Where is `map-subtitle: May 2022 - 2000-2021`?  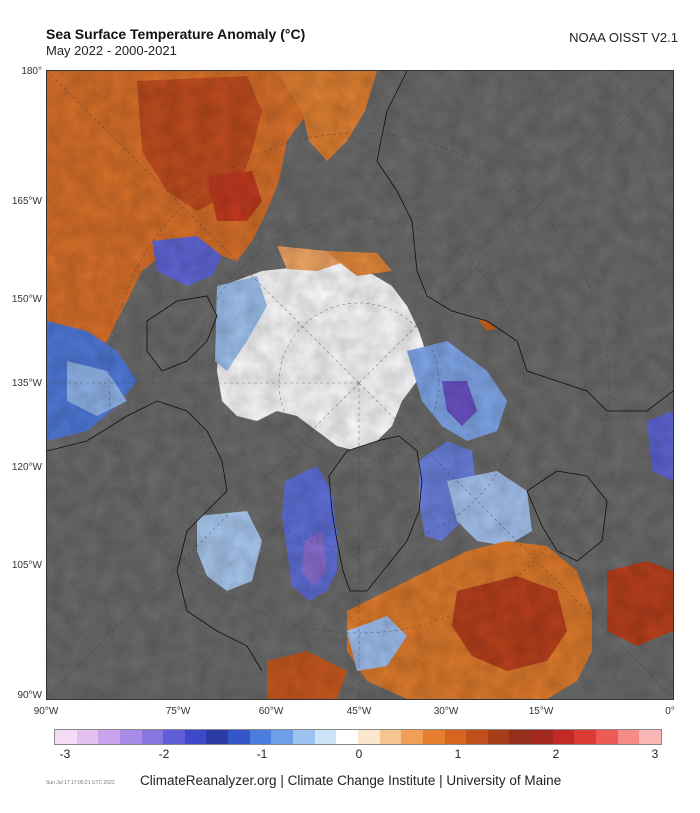
map-subtitle: May 2022 - 2000-2021 is located at coordinates (111, 50).